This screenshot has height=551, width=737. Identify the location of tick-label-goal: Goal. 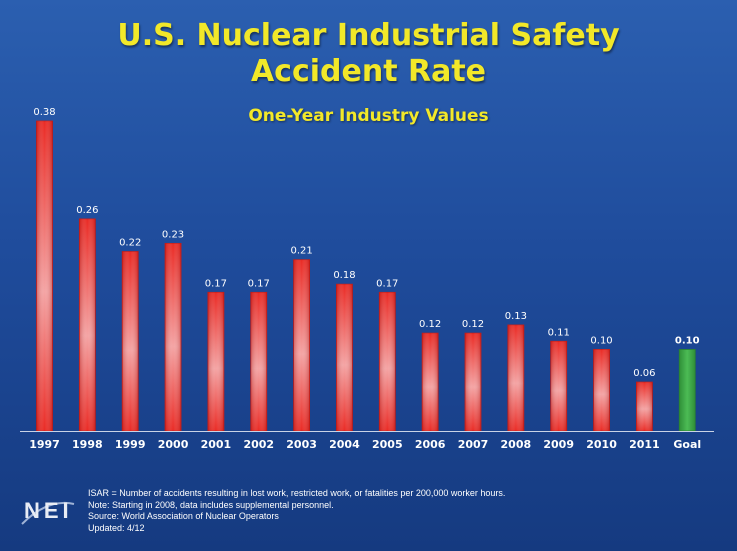
(687, 444).